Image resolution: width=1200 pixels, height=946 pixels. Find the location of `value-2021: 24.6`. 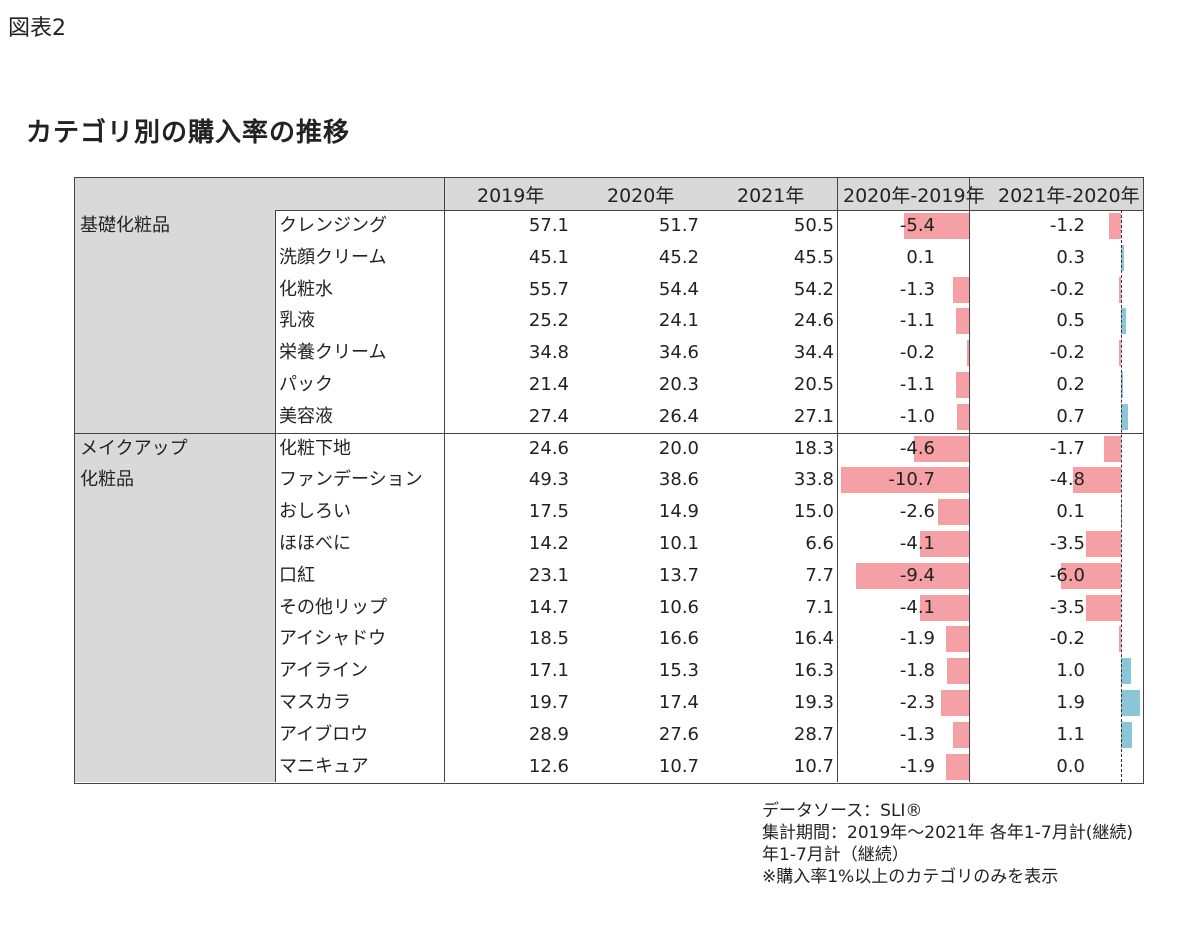

value-2021: 24.6 is located at coordinates (813, 321).